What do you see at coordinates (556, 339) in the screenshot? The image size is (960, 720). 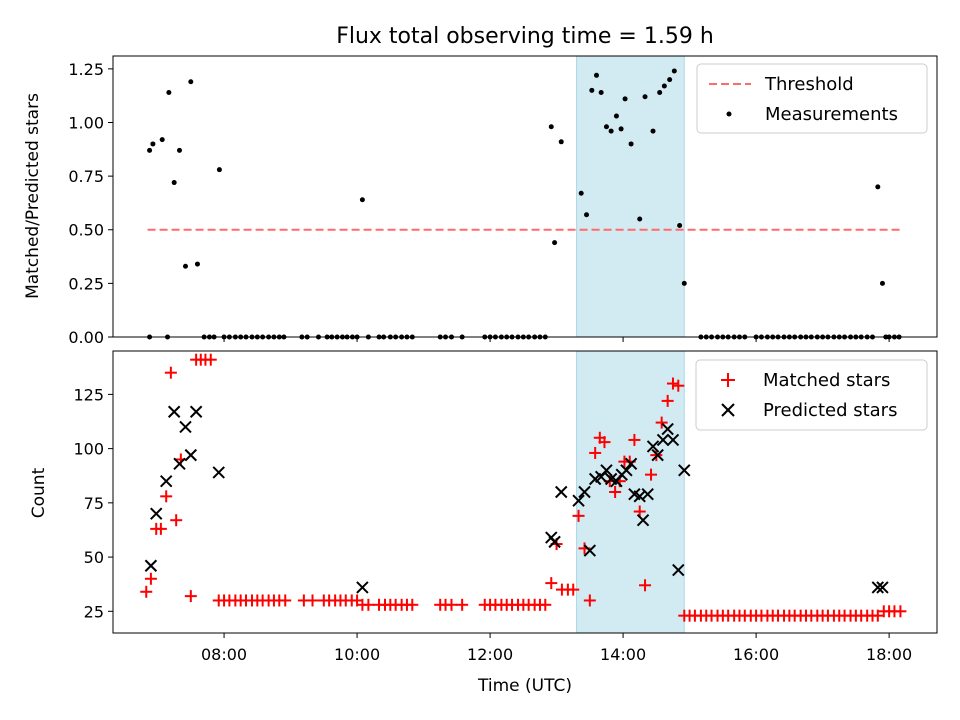 I see `top-x-ticks` at bounding box center [556, 339].